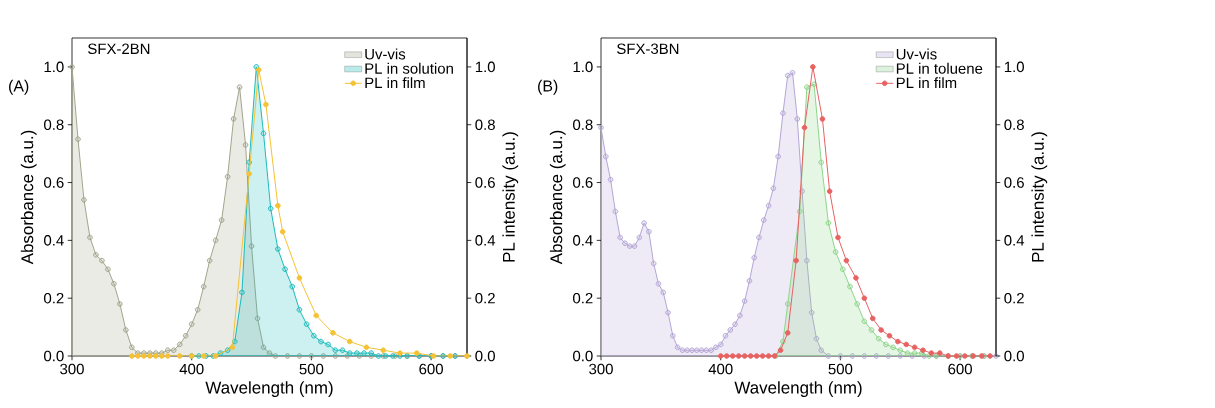 This screenshot has width=1215, height=408. I want to click on text: (A), so click(19, 87).